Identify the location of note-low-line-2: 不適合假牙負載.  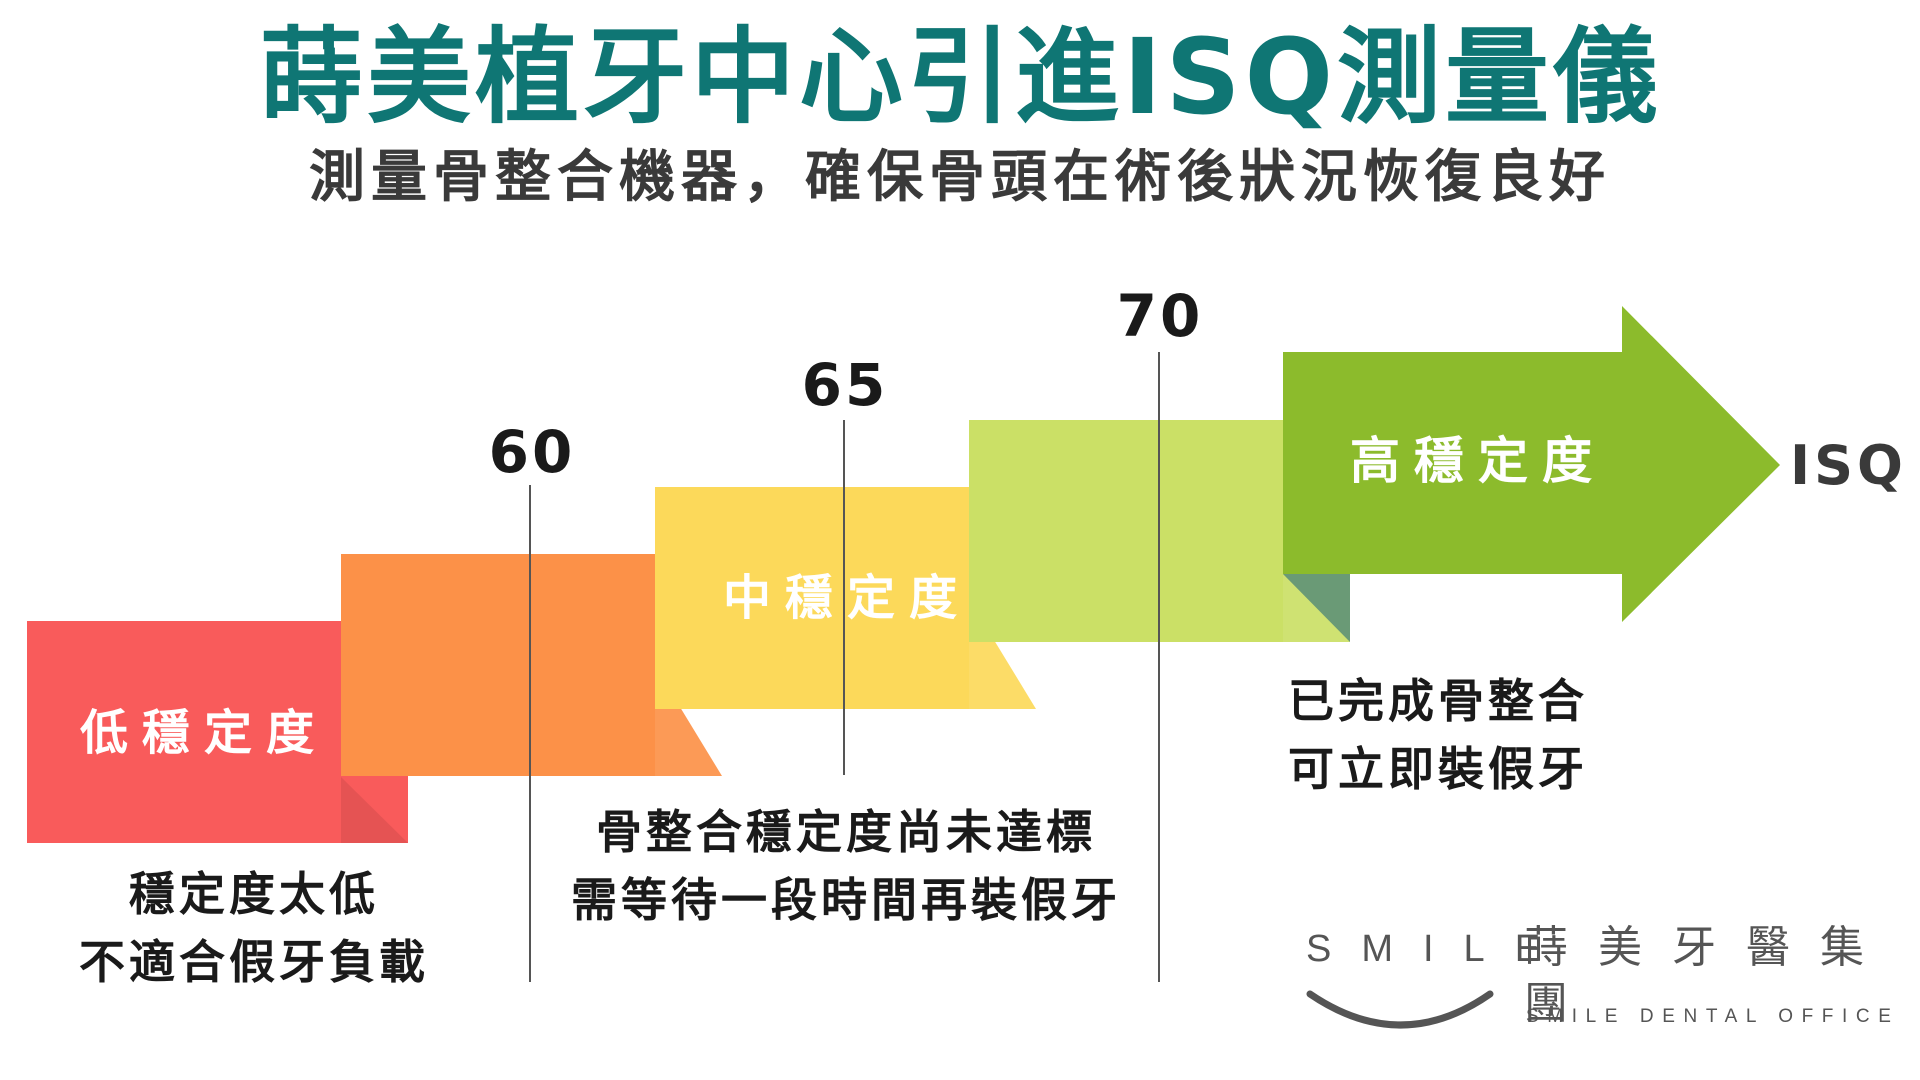
(254, 962).